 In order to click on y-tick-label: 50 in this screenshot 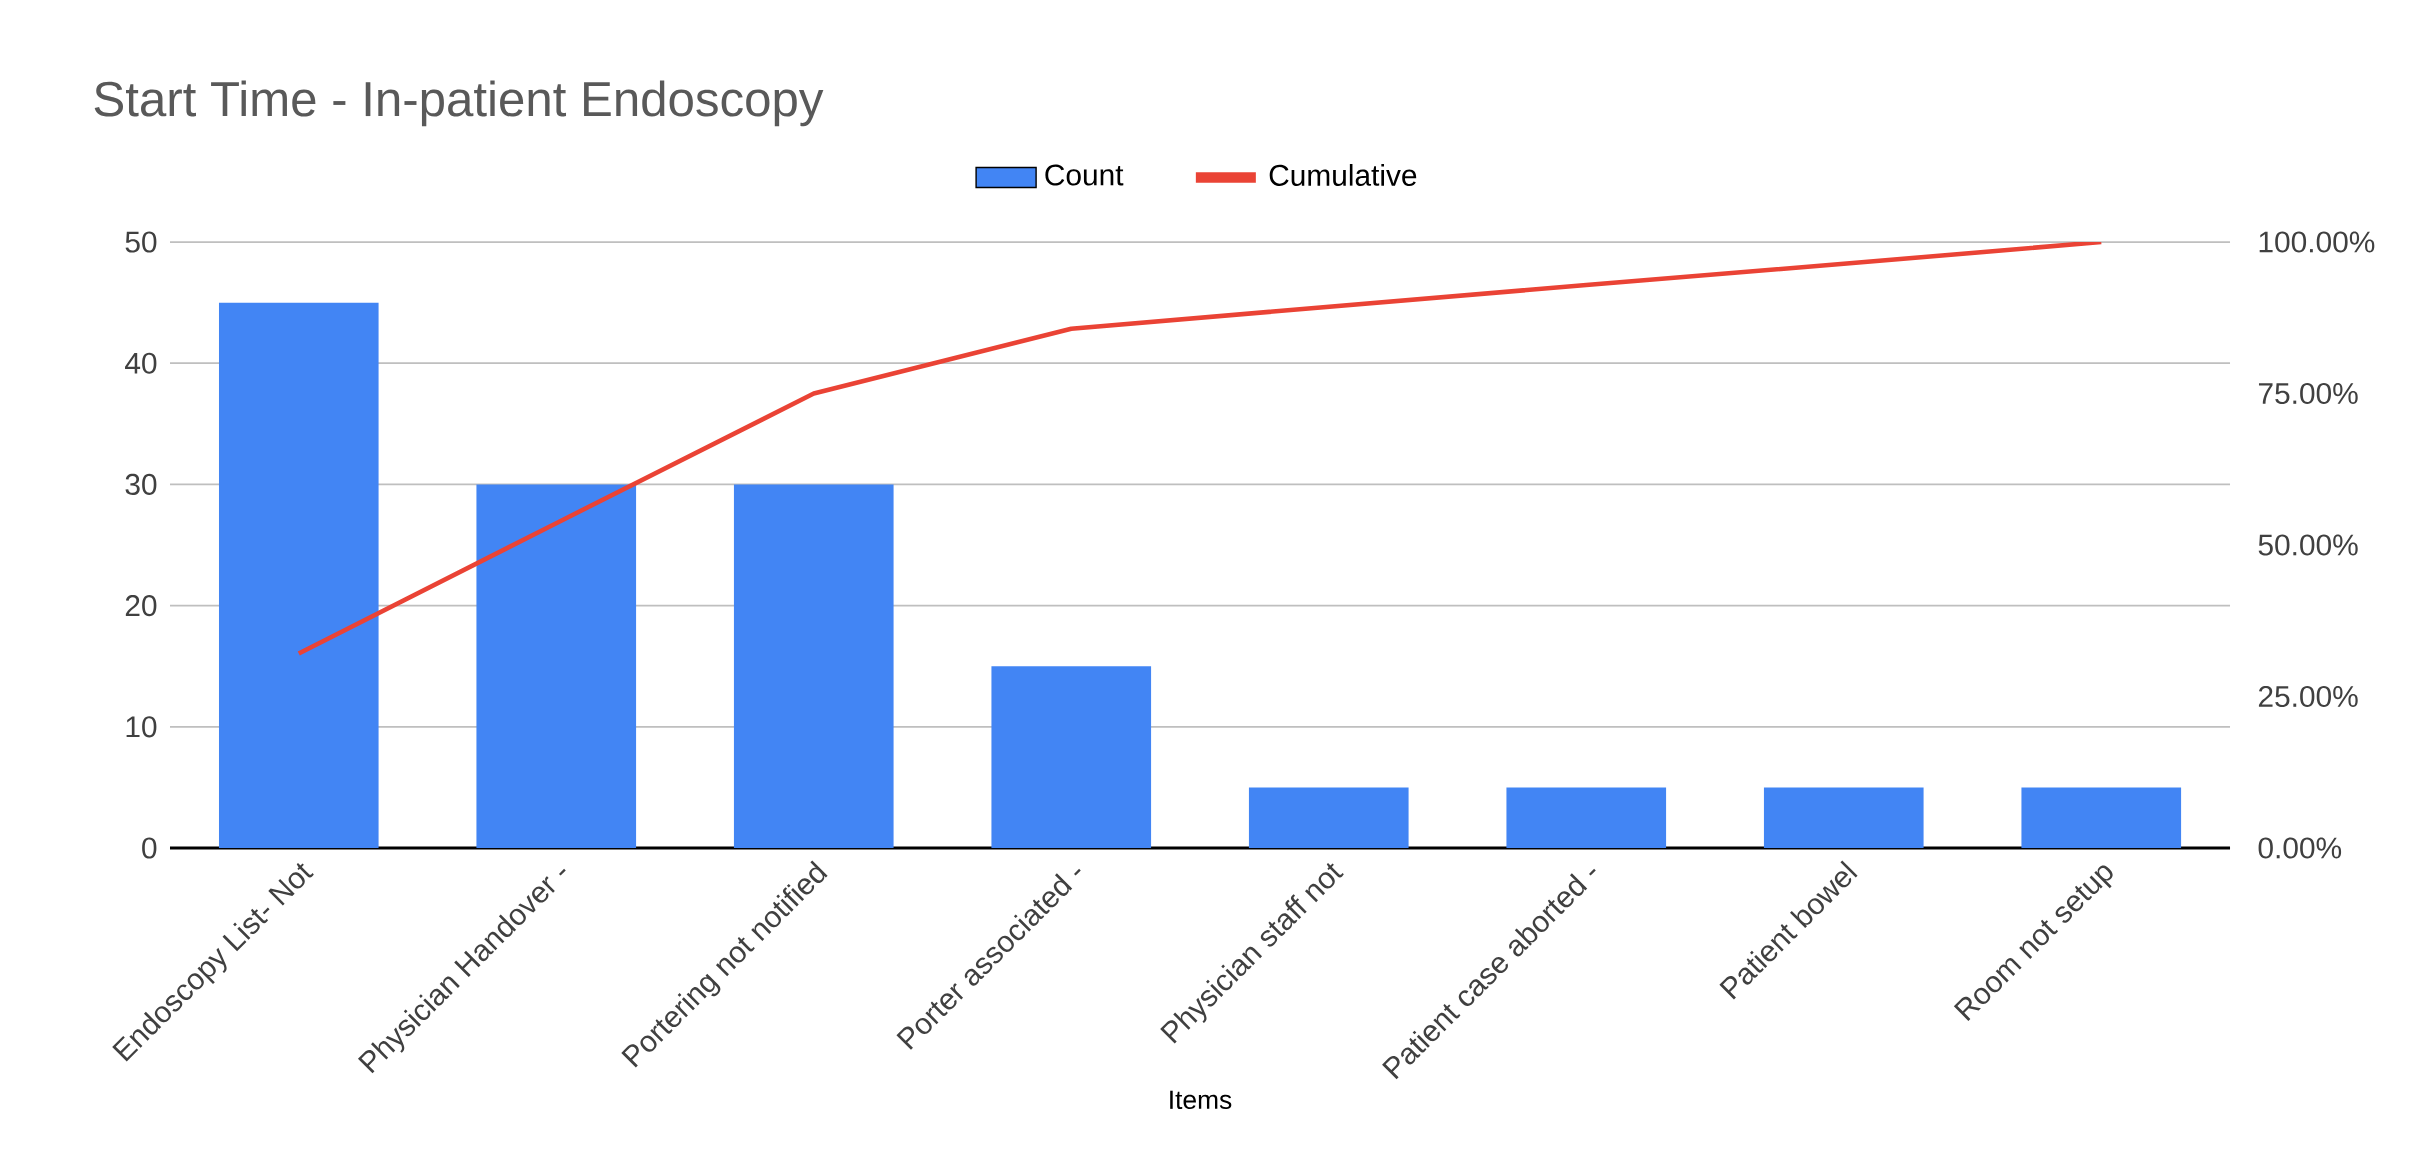, I will do `click(141, 242)`.